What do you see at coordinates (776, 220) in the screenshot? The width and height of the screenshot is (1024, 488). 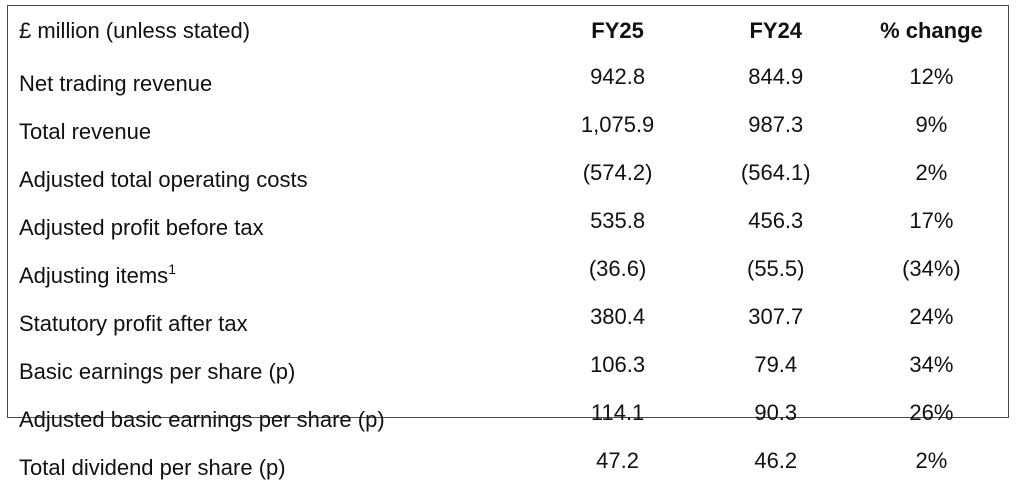 I see `cell-fy24: 456.3` at bounding box center [776, 220].